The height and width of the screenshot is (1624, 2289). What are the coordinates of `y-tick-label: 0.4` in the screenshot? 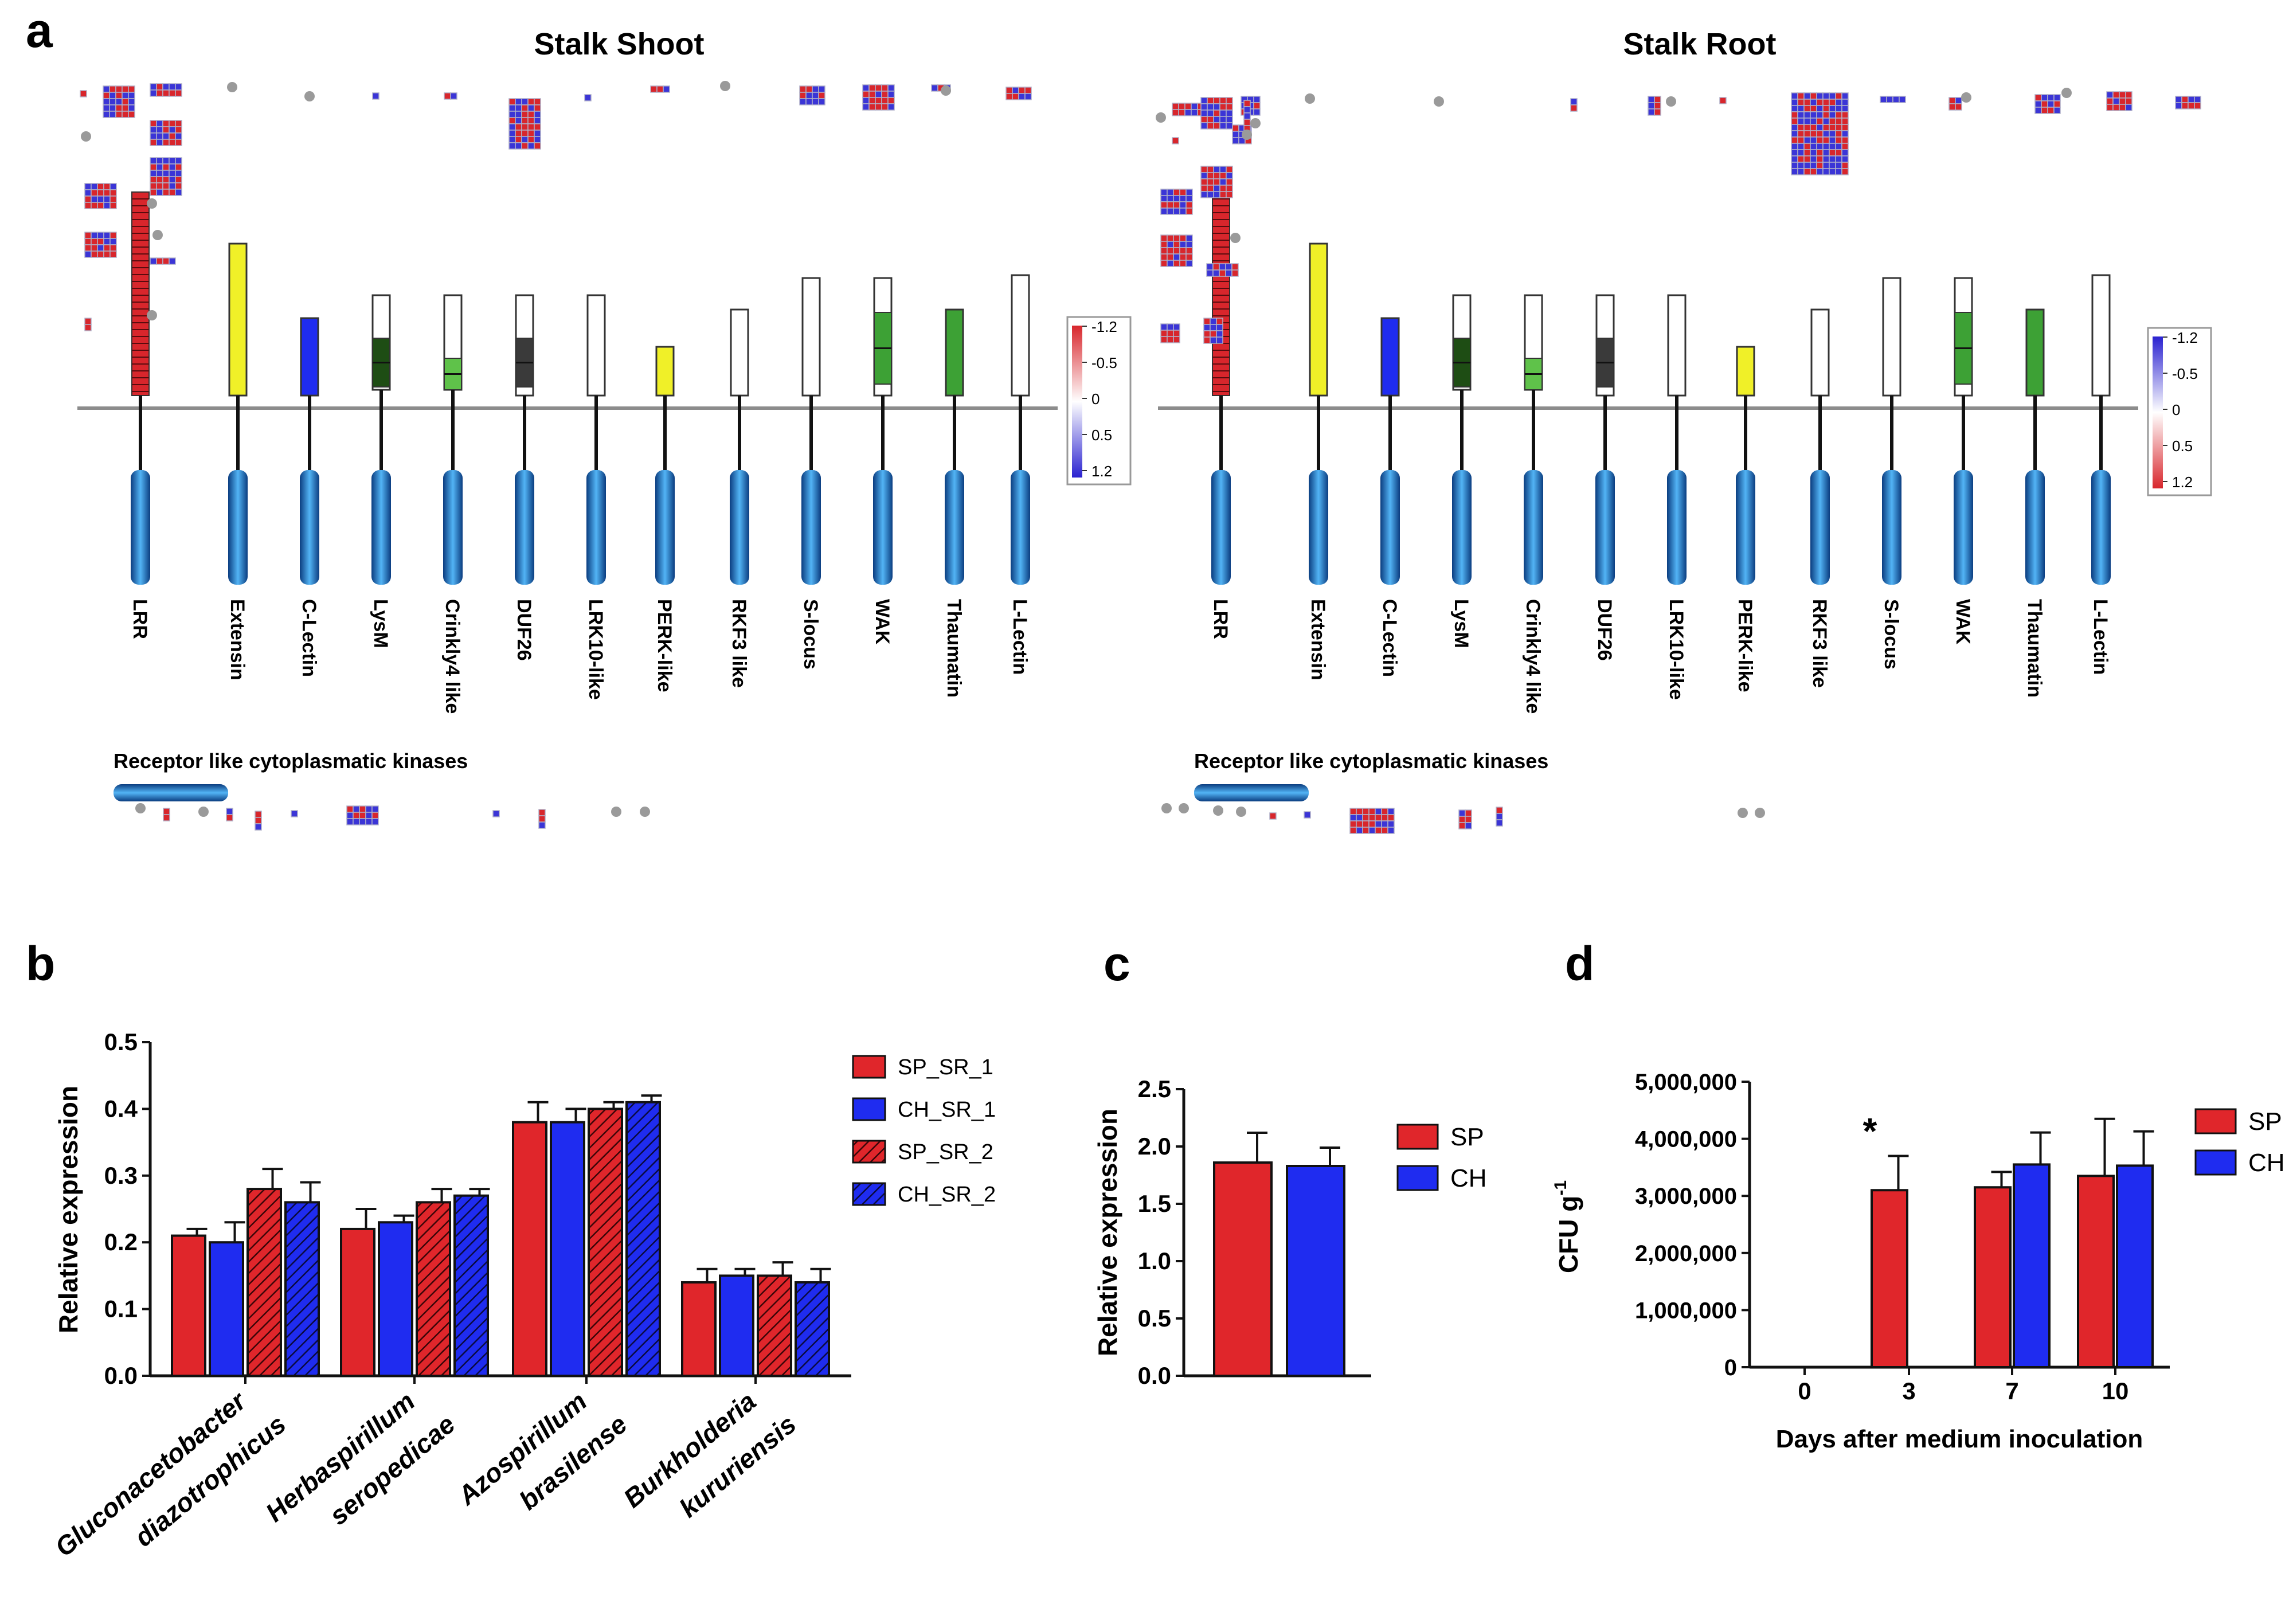 It's located at (121, 1108).